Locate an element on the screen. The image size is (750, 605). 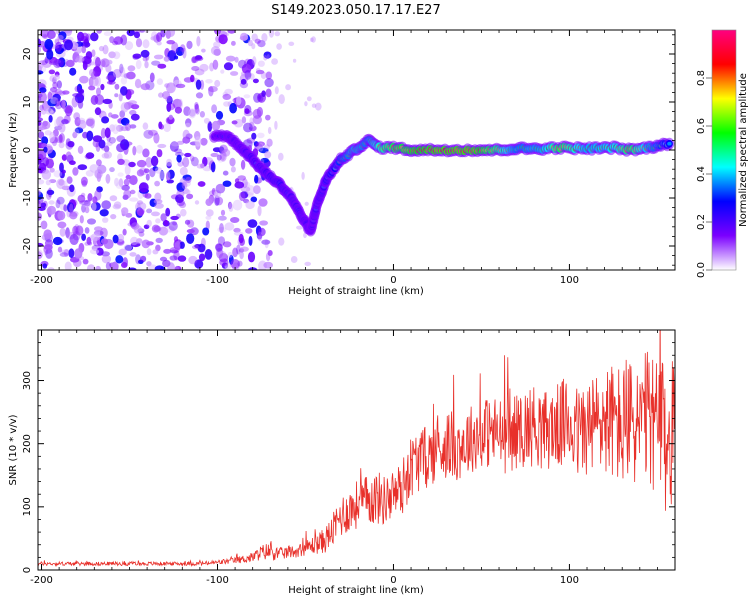
spectrogram-ytick-label: 20 is located at coordinates (27, 54).